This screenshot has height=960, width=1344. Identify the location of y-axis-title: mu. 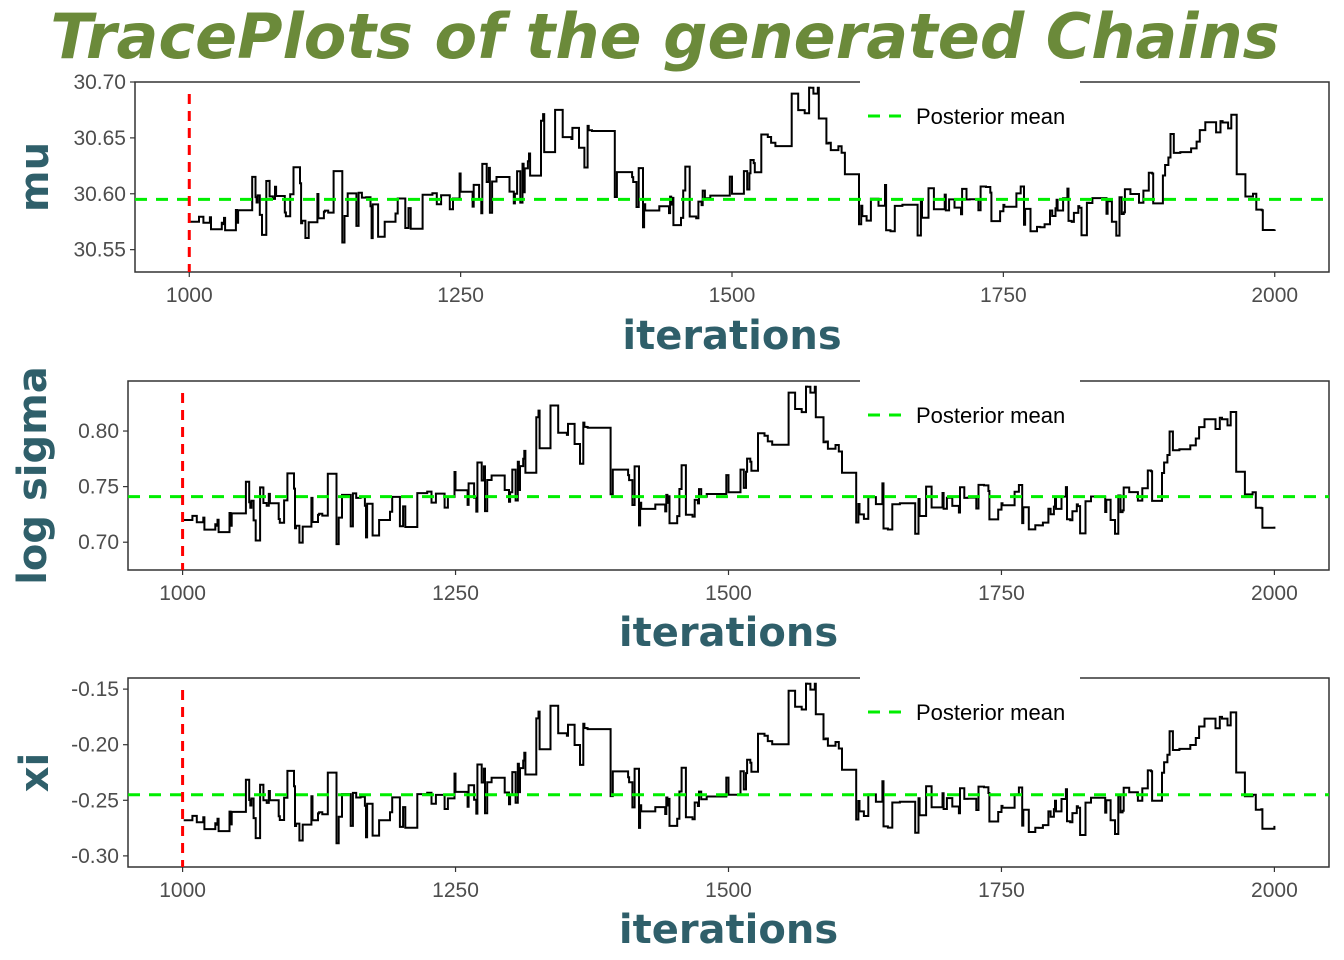
(35, 177).